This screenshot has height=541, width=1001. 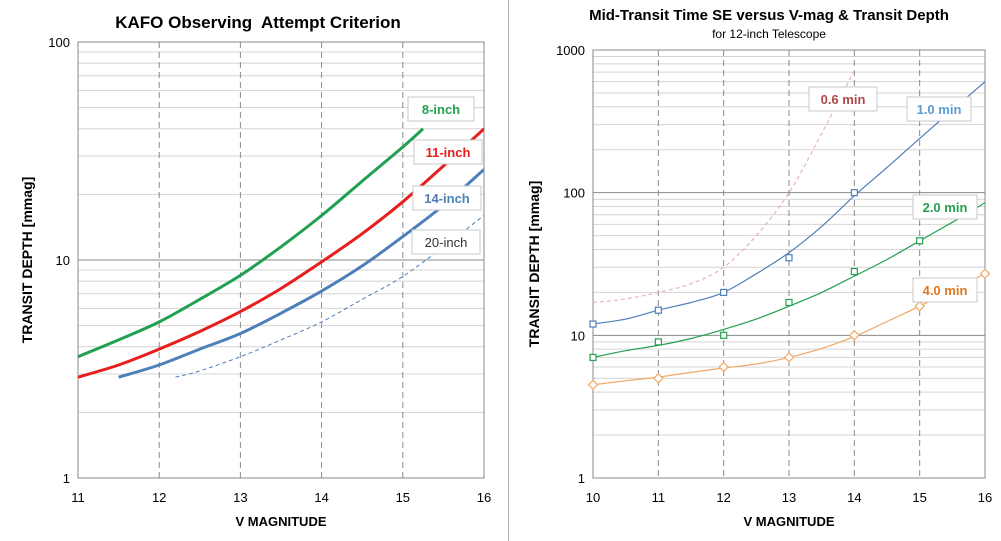 I want to click on series-line-14-inch, so click(x=301, y=273).